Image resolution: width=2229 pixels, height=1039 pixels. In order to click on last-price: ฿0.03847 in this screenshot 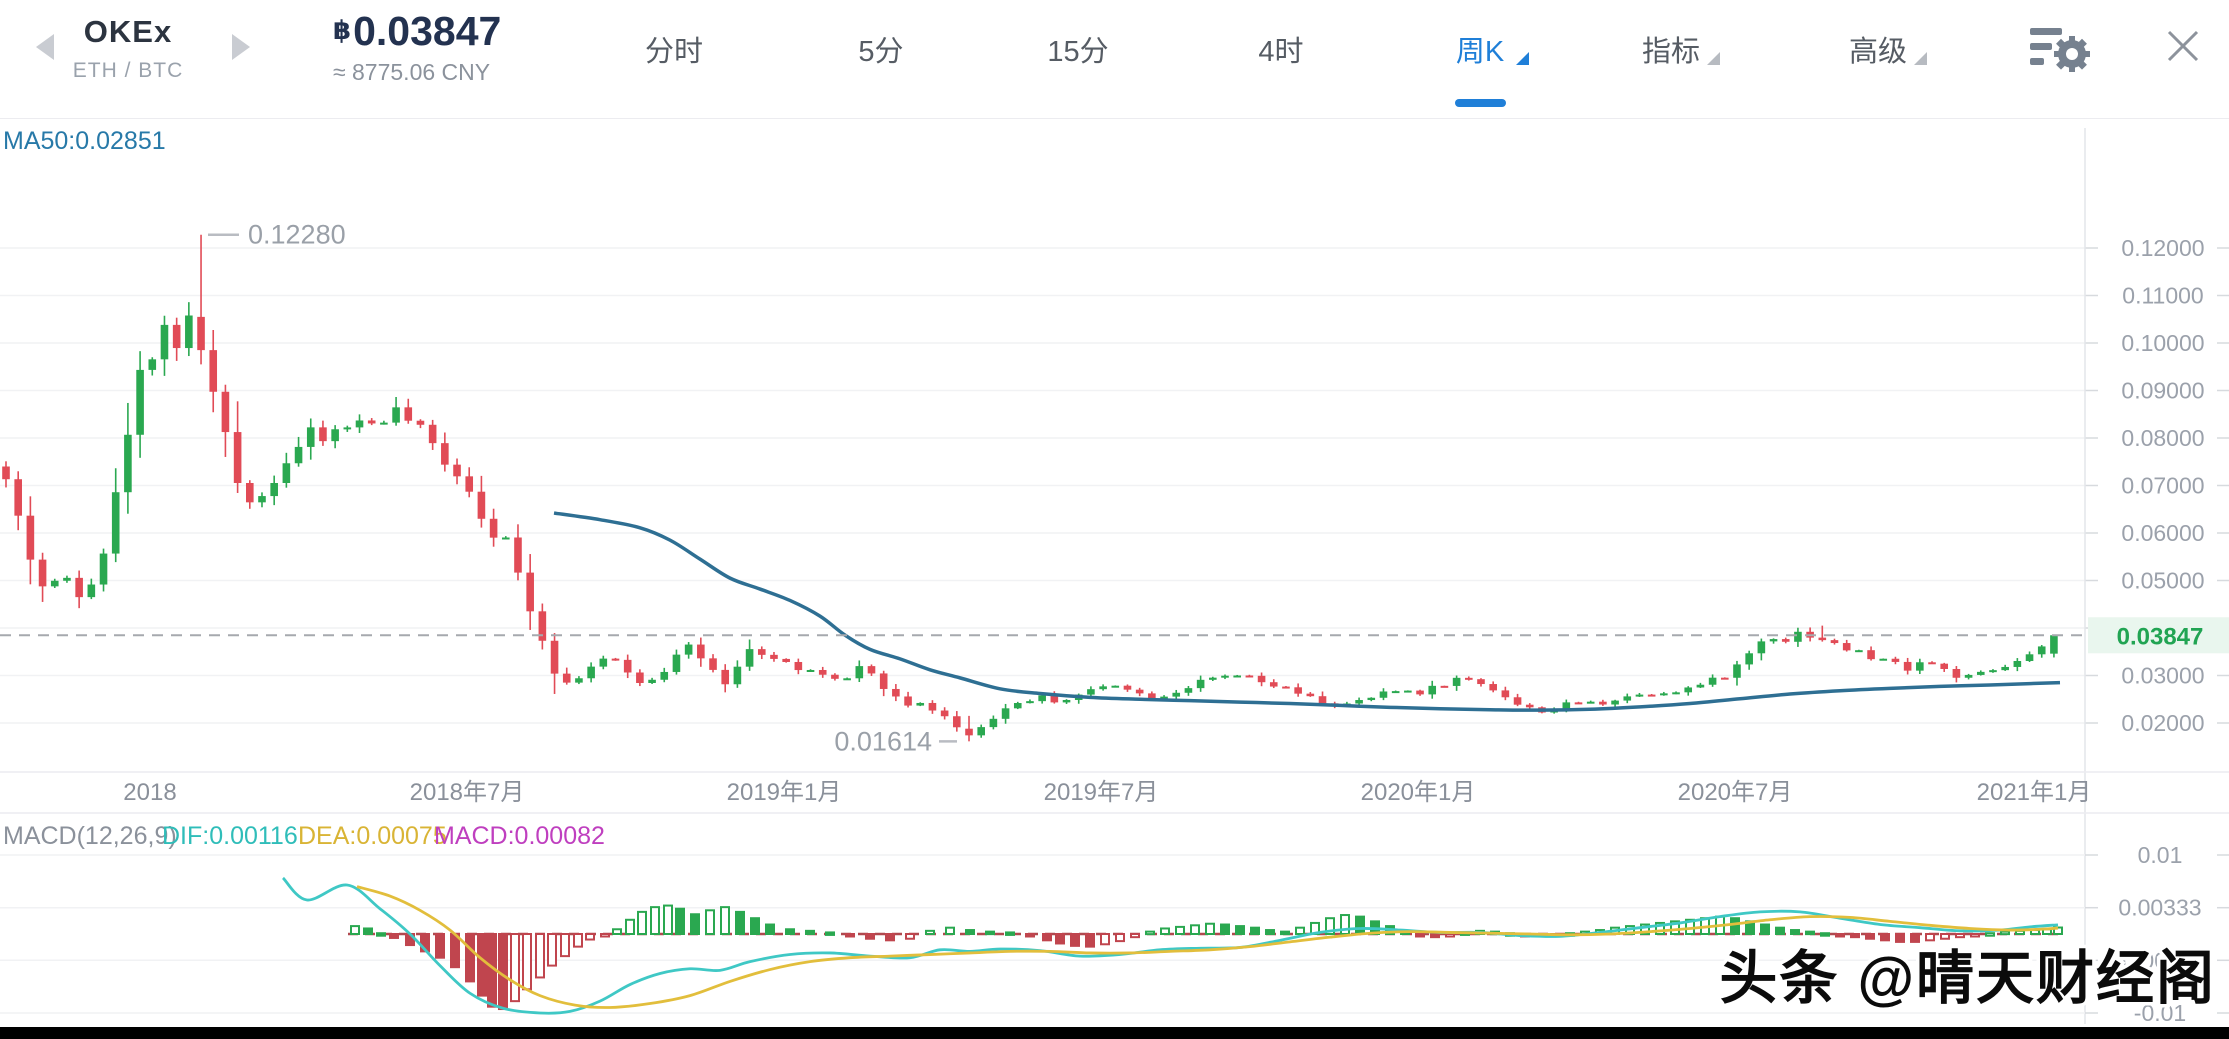, I will do `click(417, 30)`.